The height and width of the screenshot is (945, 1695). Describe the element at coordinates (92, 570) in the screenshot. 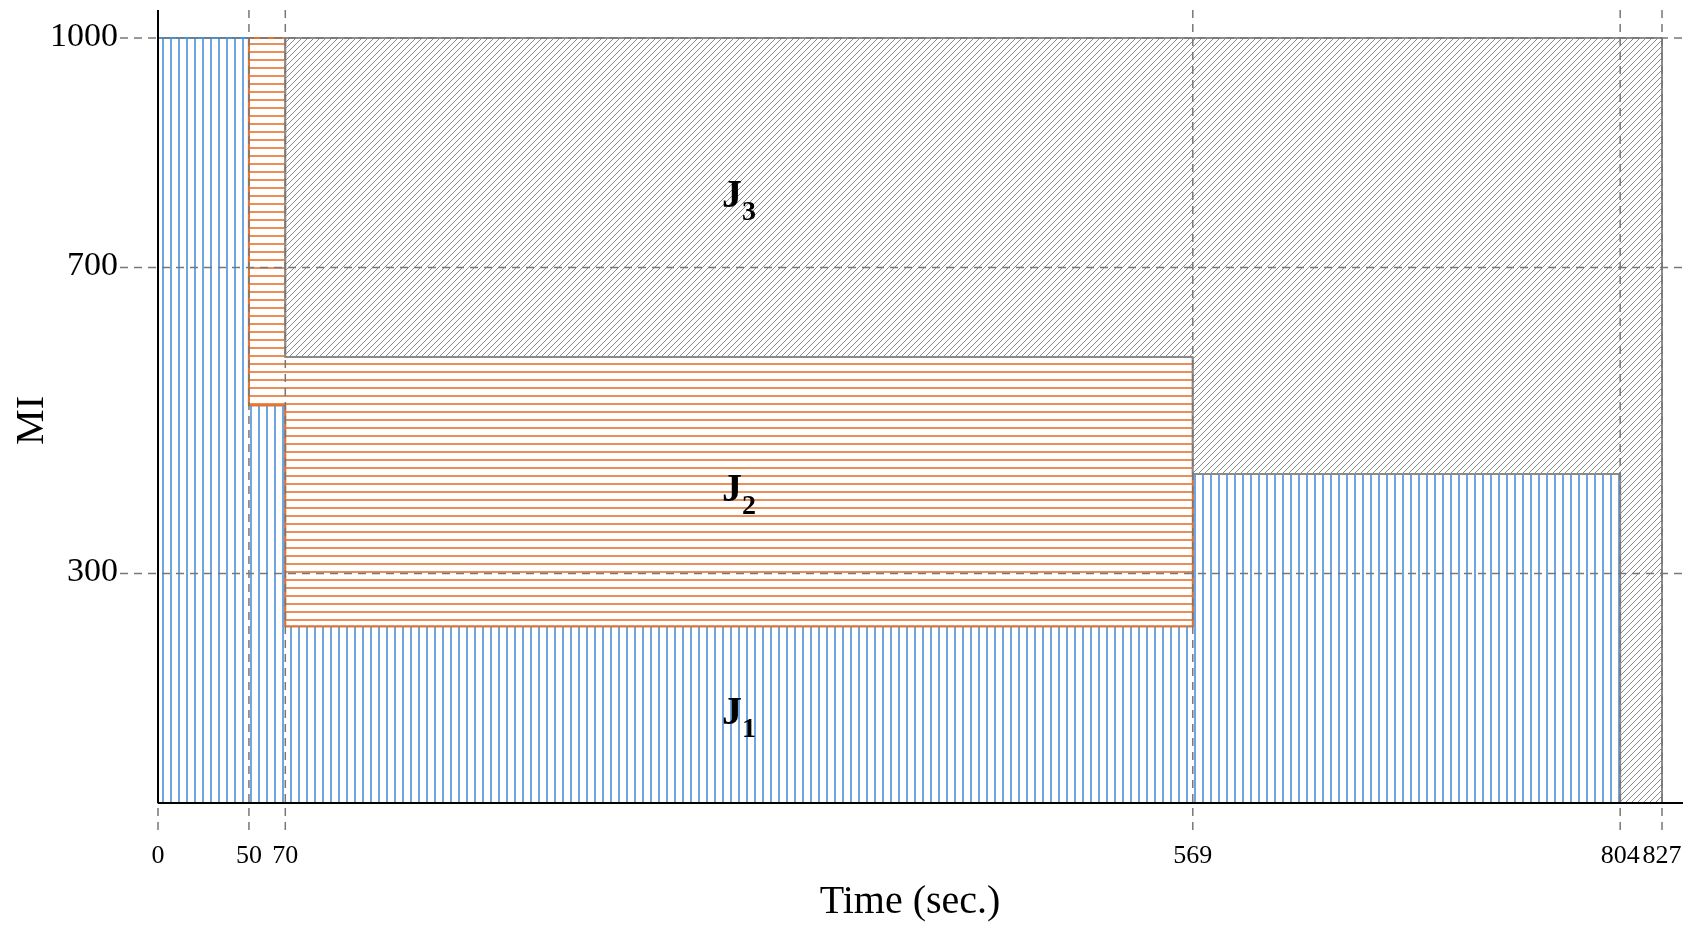

I see `y-tick-label: 300` at that location.